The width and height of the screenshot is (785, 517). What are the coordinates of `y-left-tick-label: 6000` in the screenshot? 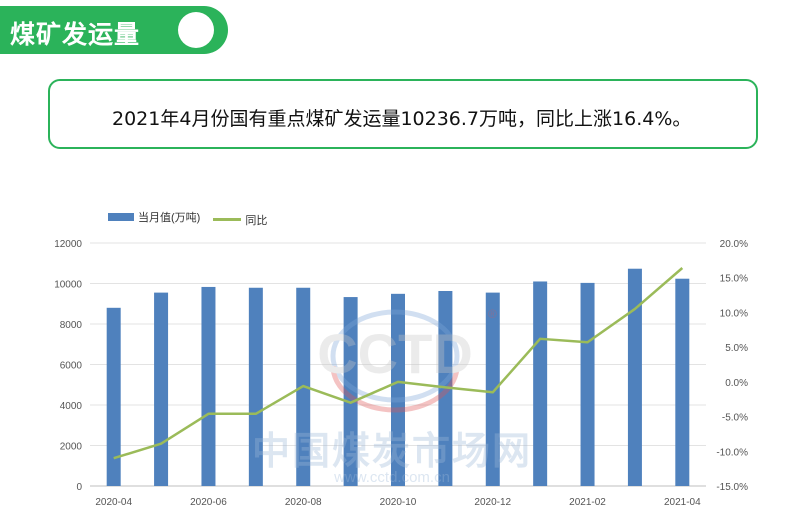 It's located at (71, 366).